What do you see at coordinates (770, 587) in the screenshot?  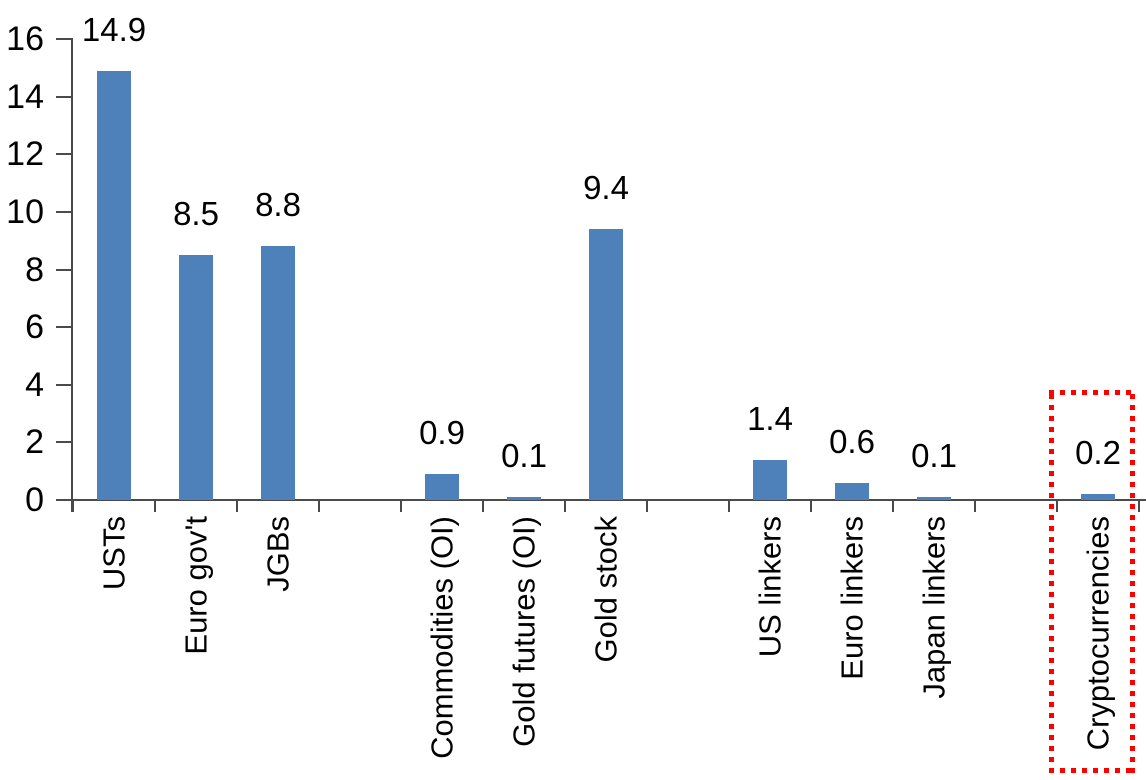 I see `category-label-text-us-linkers: US linkers` at bounding box center [770, 587].